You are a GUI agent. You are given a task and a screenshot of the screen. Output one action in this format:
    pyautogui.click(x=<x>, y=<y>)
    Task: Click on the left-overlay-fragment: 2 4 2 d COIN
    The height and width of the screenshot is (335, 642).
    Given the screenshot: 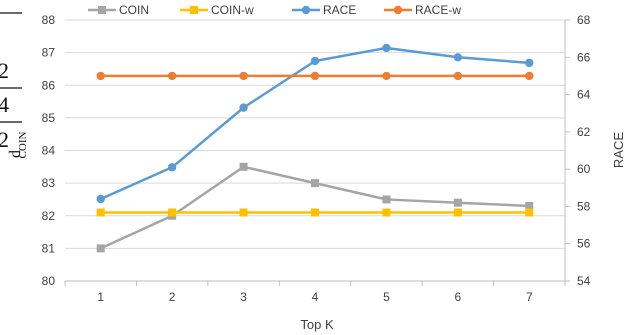 What is the action you would take?
    pyautogui.click(x=14, y=85)
    